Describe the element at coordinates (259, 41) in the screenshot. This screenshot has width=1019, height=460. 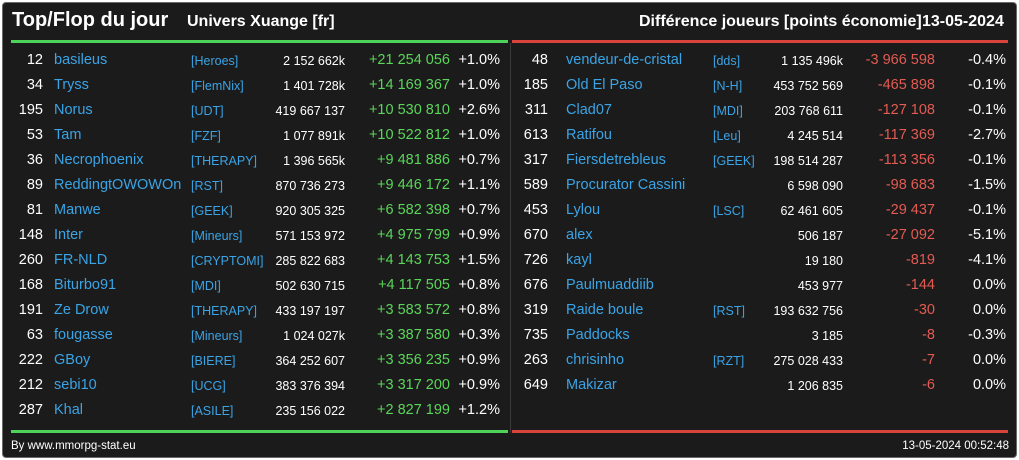
I see `top-bar` at that location.